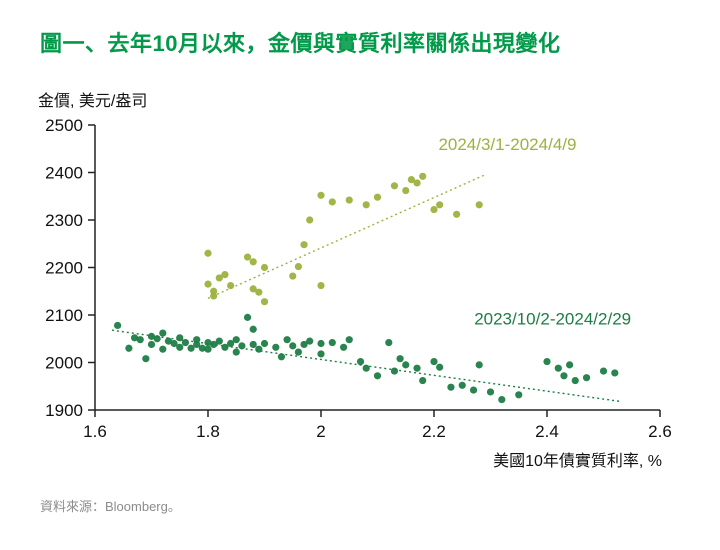 This screenshot has width=720, height=550. I want to click on y-tick-label: 2300, so click(64, 220).